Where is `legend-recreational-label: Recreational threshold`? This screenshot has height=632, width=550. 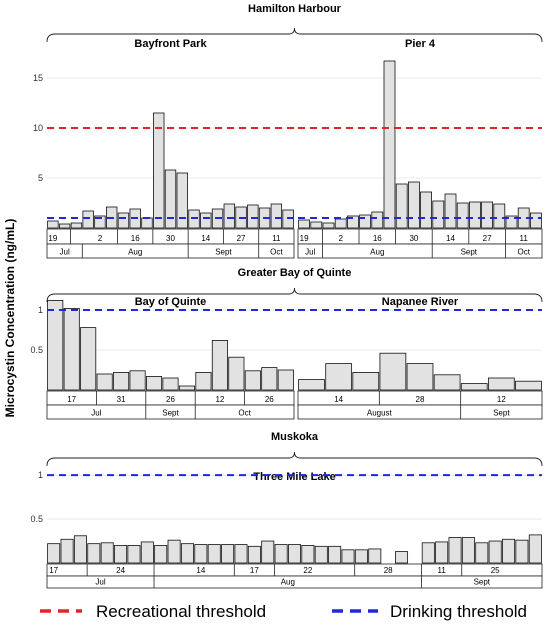
legend-recreational-label: Recreational threshold is located at coordinates (181, 611).